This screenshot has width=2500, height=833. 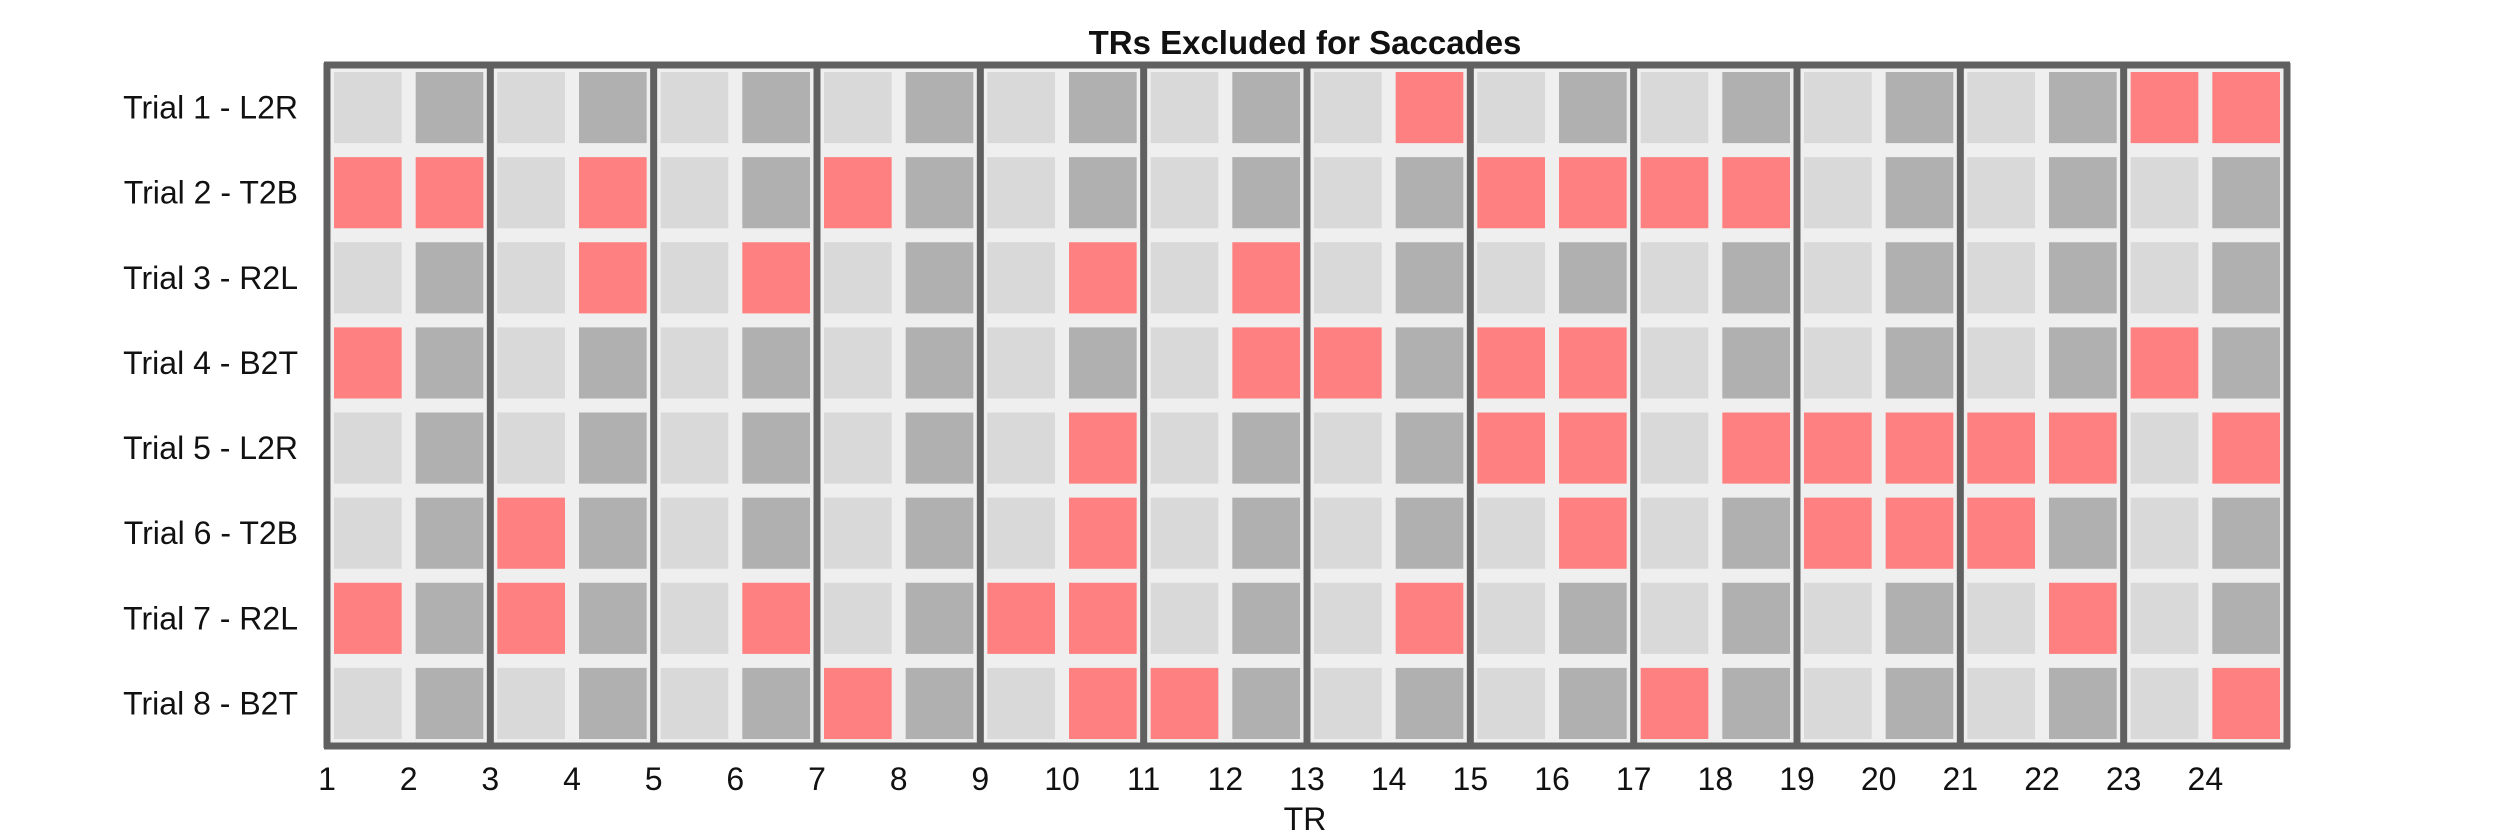 I want to click on row-label: Trial 2 - T2B, so click(x=211, y=193).